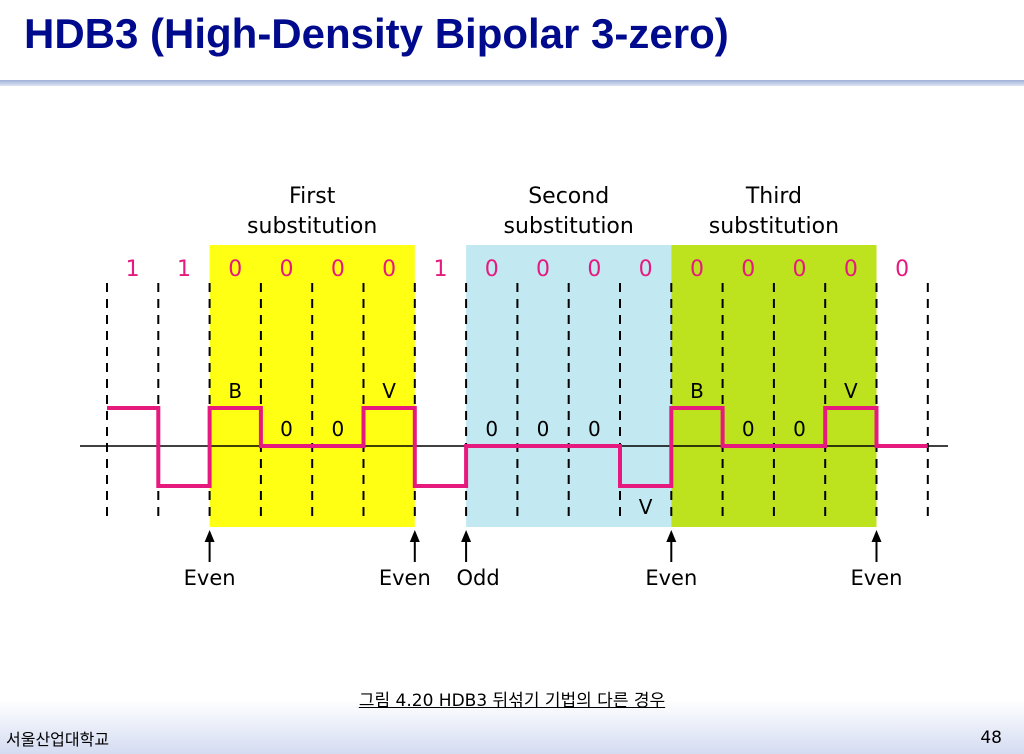 The width and height of the screenshot is (1024, 754). I want to click on slide-title: HDB3 (High-Density Bipolar 3-zero), so click(376, 33).